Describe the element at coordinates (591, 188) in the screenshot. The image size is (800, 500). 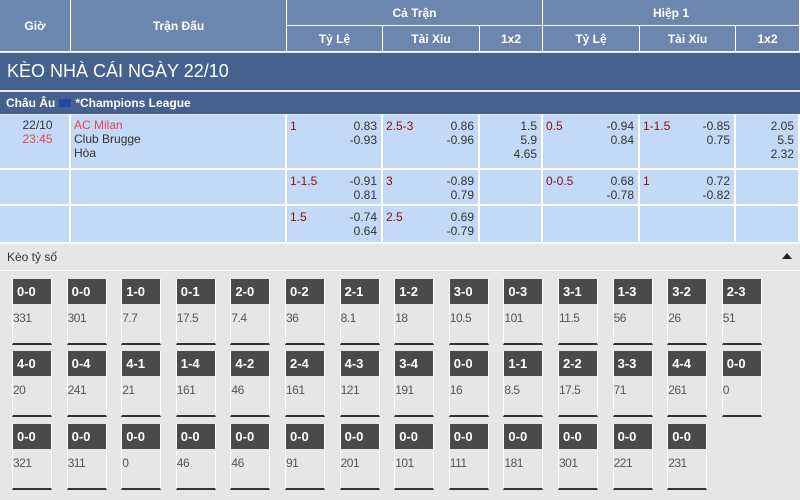
I see `h1-handicap-cell: 0-0.5 0.68 -0.78` at that location.